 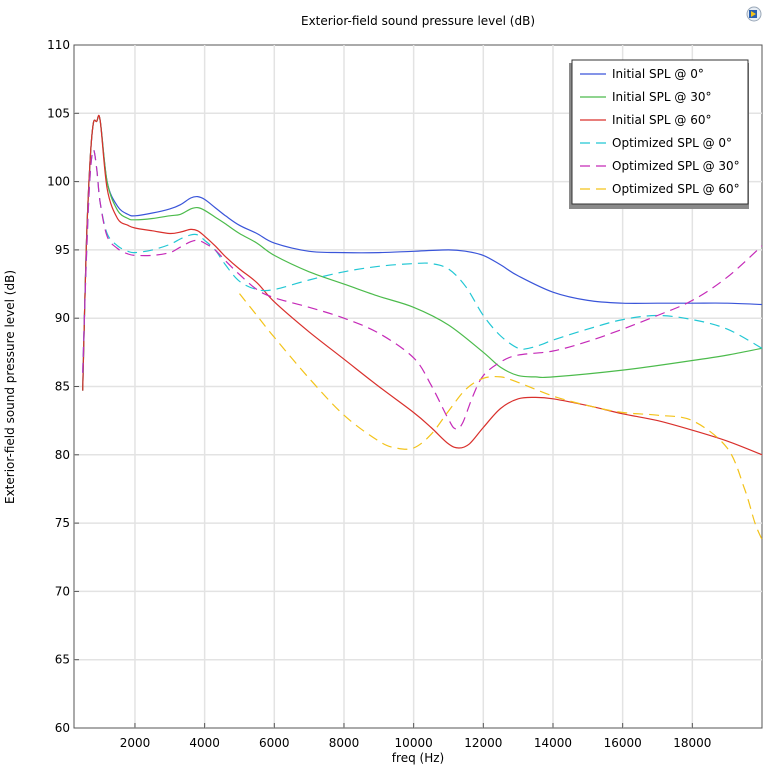 What do you see at coordinates (754, 14) in the screenshot?
I see `app-logo-icon` at bounding box center [754, 14].